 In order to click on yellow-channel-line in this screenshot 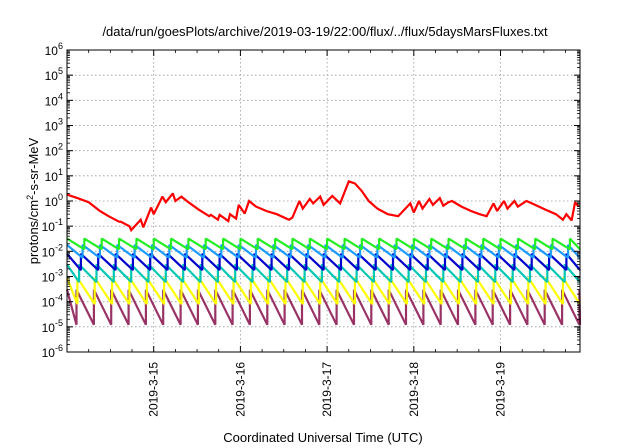, I will do `click(323, 291)`.